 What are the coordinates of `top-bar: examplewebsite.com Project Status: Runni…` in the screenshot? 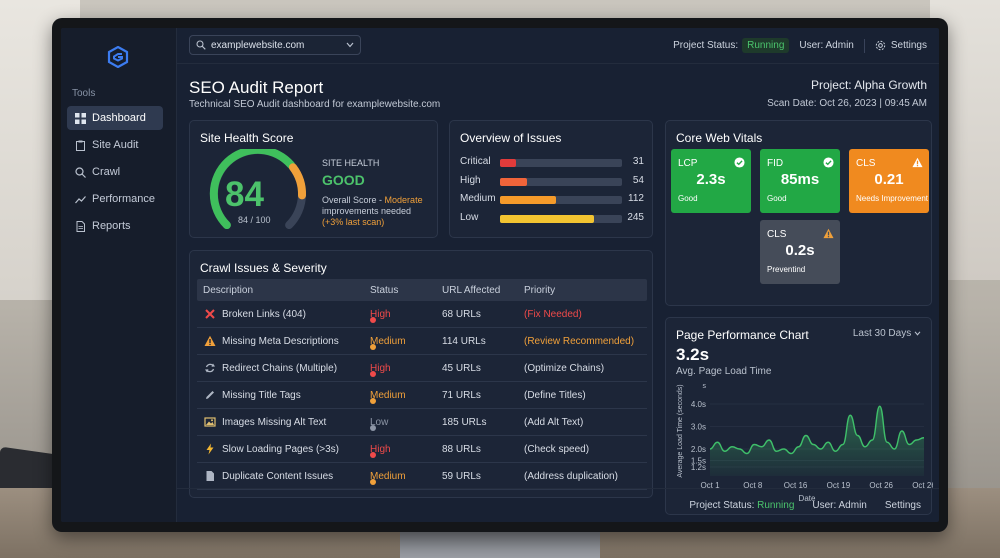 It's located at (558, 46).